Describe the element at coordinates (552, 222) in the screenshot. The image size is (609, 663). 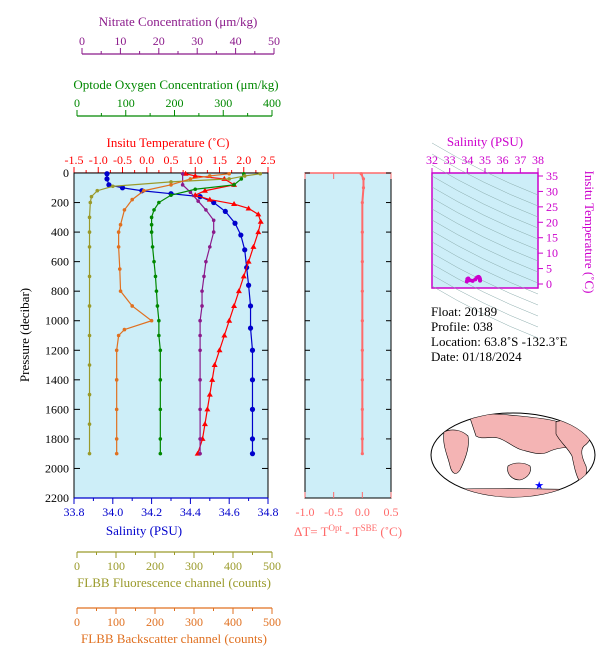
I see `ts-temperature-tick-label: 20` at that location.